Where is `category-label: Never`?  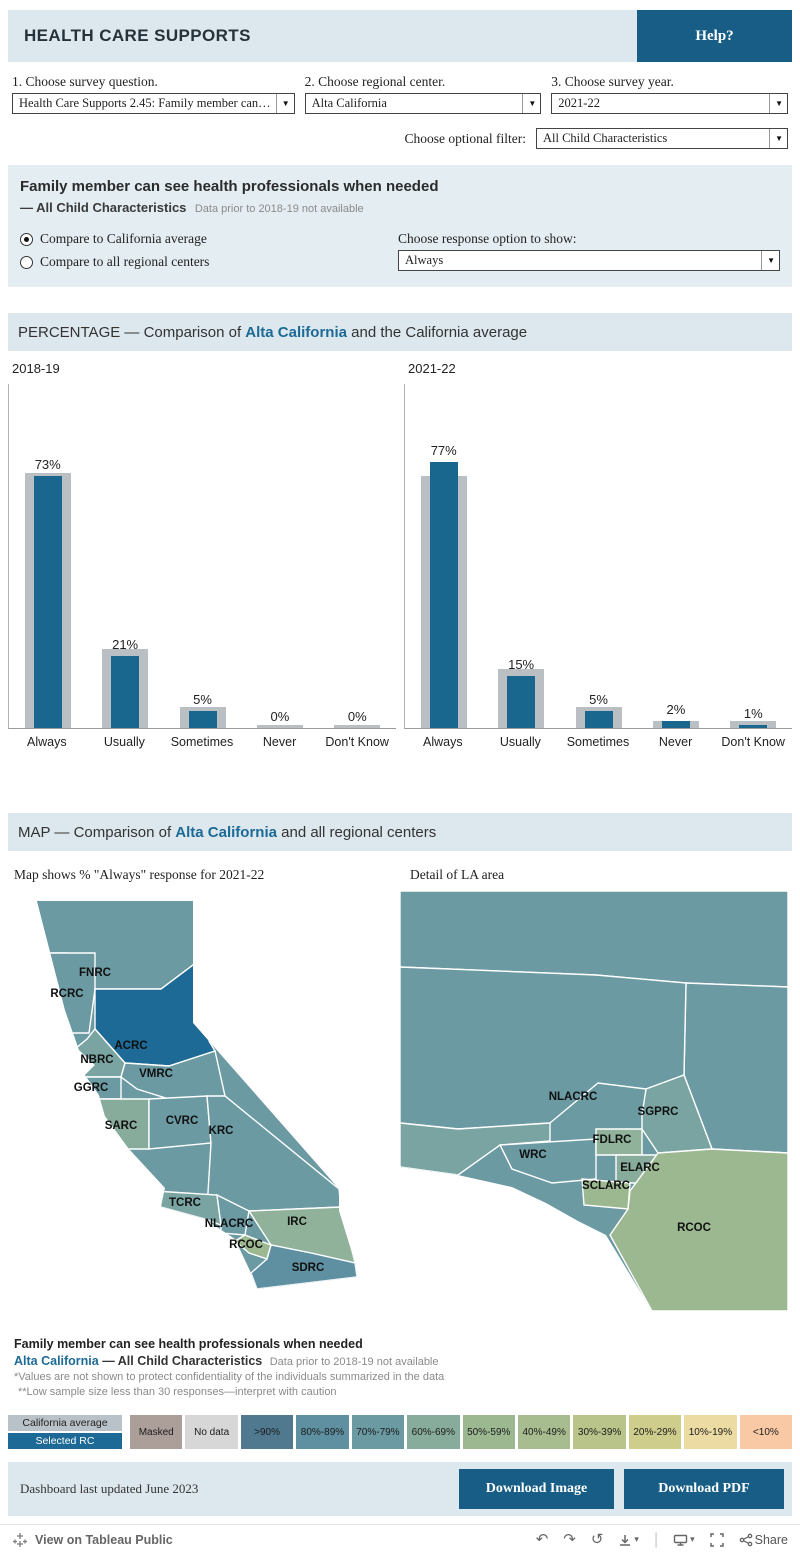 category-label: Never is located at coordinates (675, 742).